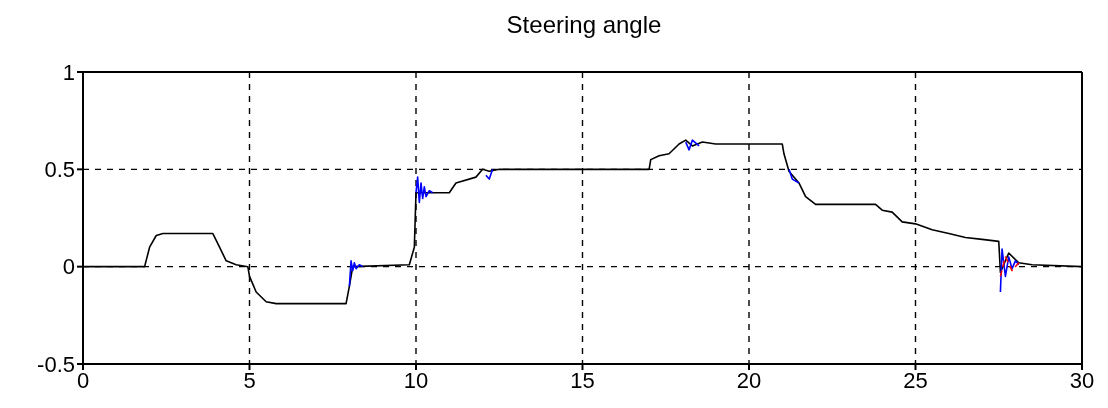  Describe the element at coordinates (68, 72) in the screenshot. I see `y-tick-label: 1` at that location.